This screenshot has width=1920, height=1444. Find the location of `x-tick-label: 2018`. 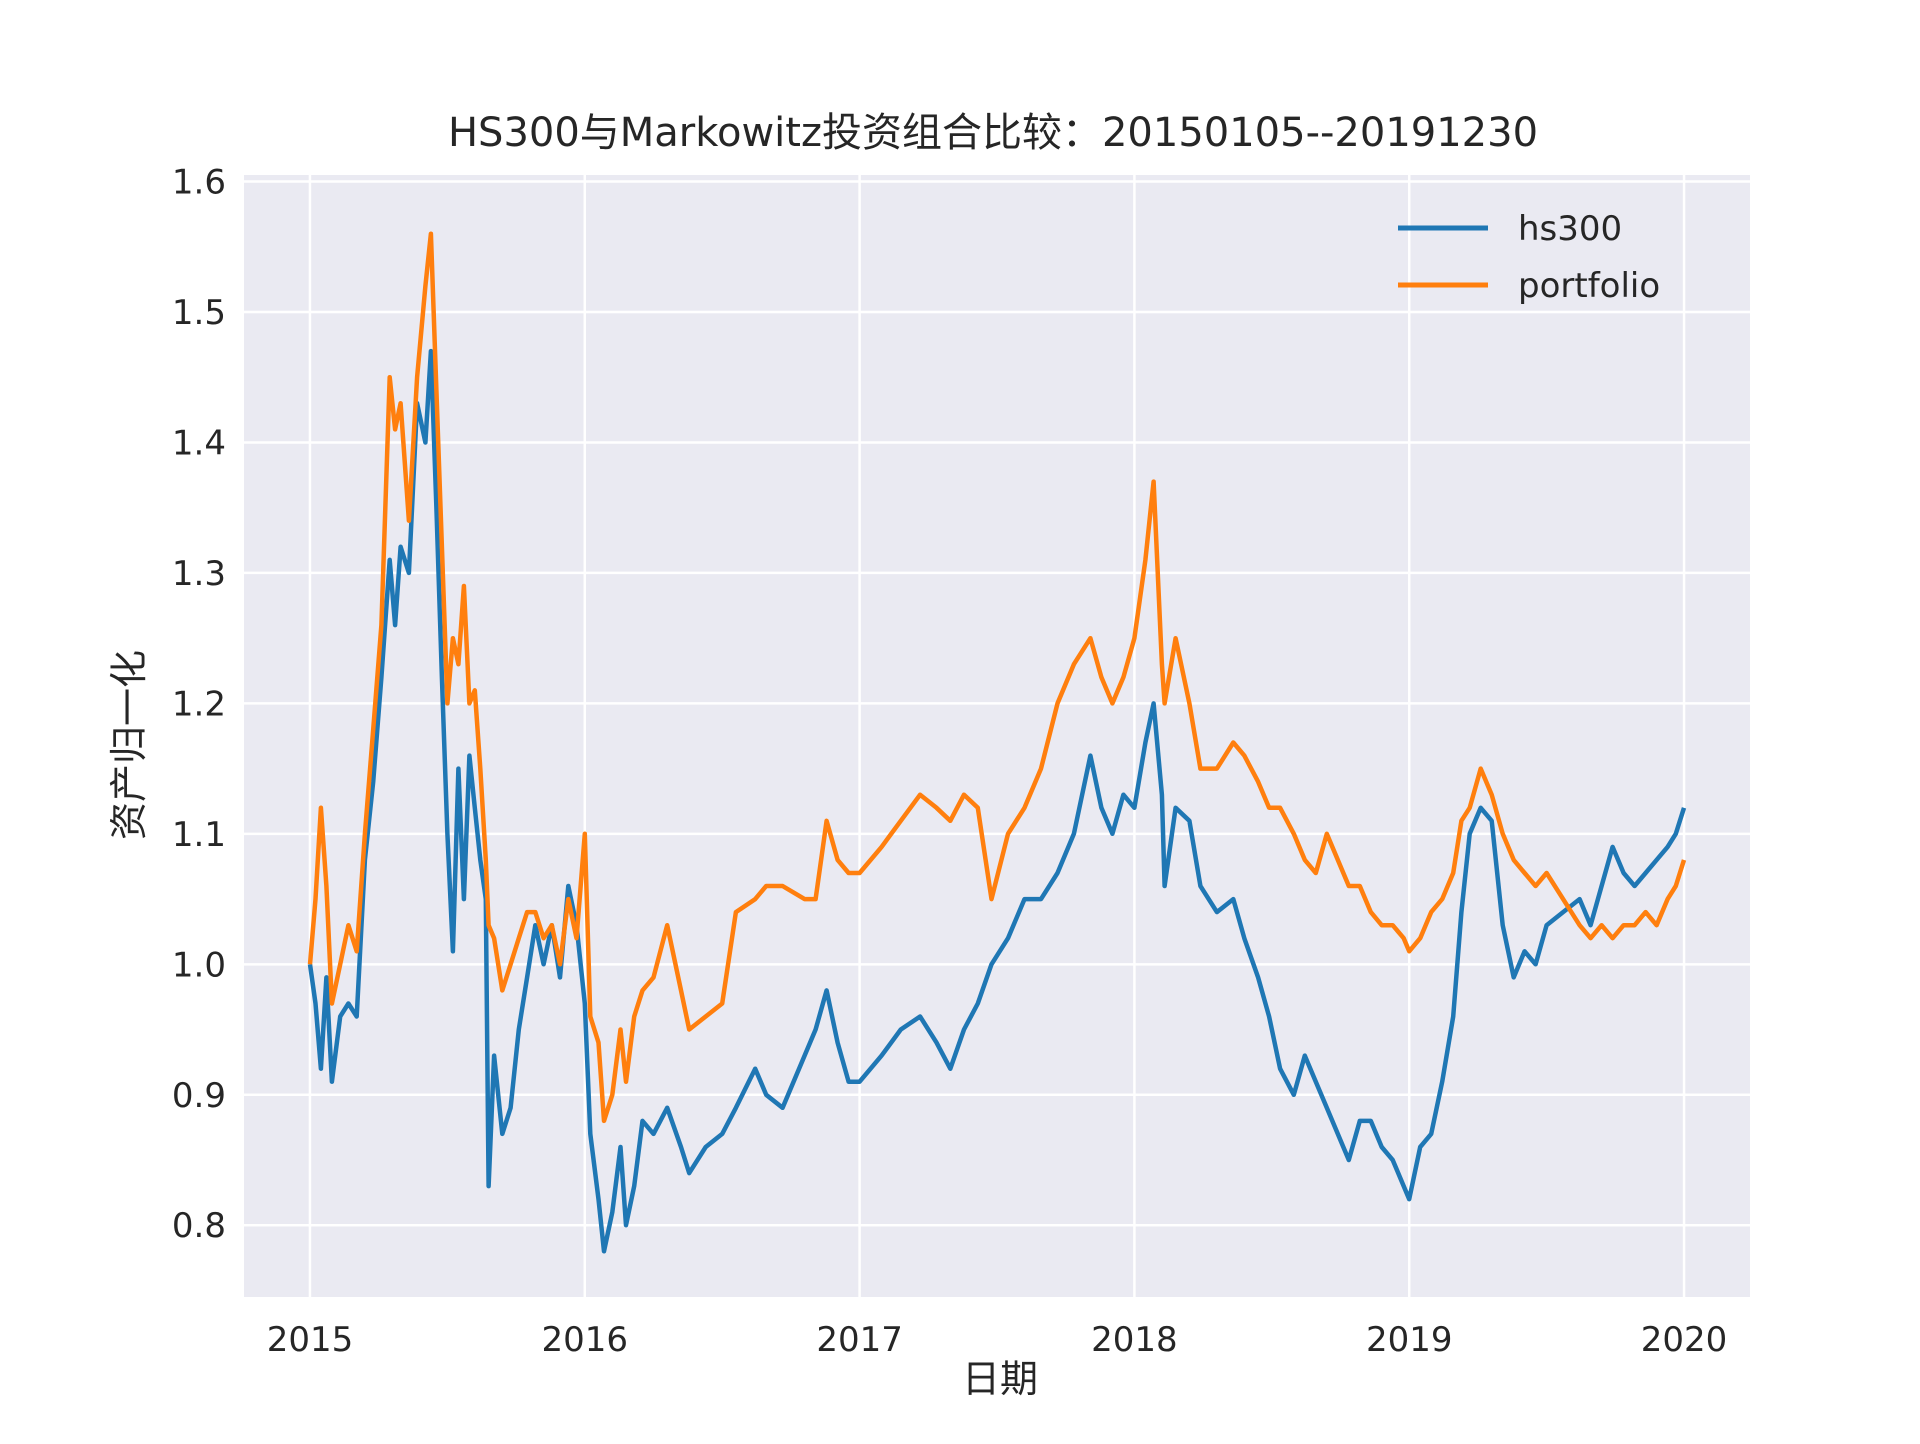

x-tick-label: 2018 is located at coordinates (1134, 1340).